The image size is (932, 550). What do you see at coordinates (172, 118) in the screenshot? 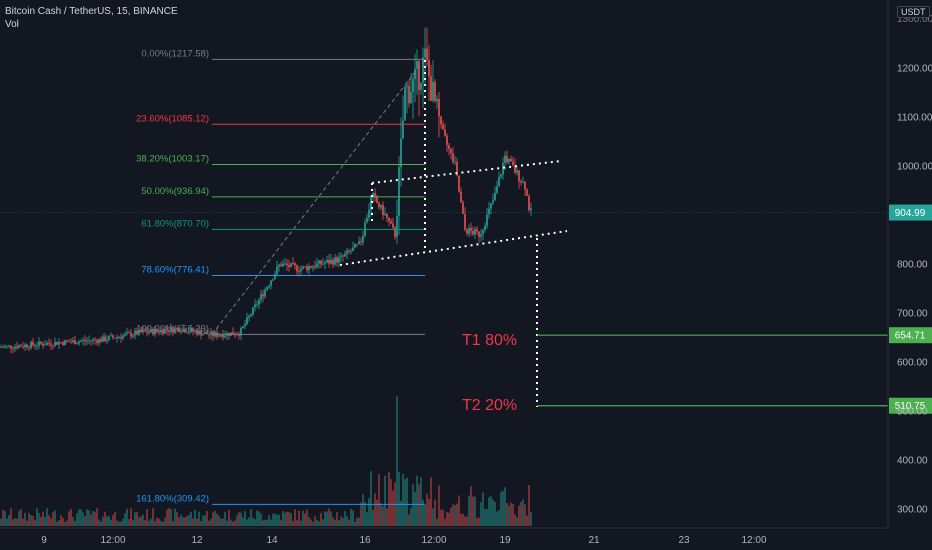
I see `fib-level-label: 23.60%(1085.12)` at bounding box center [172, 118].